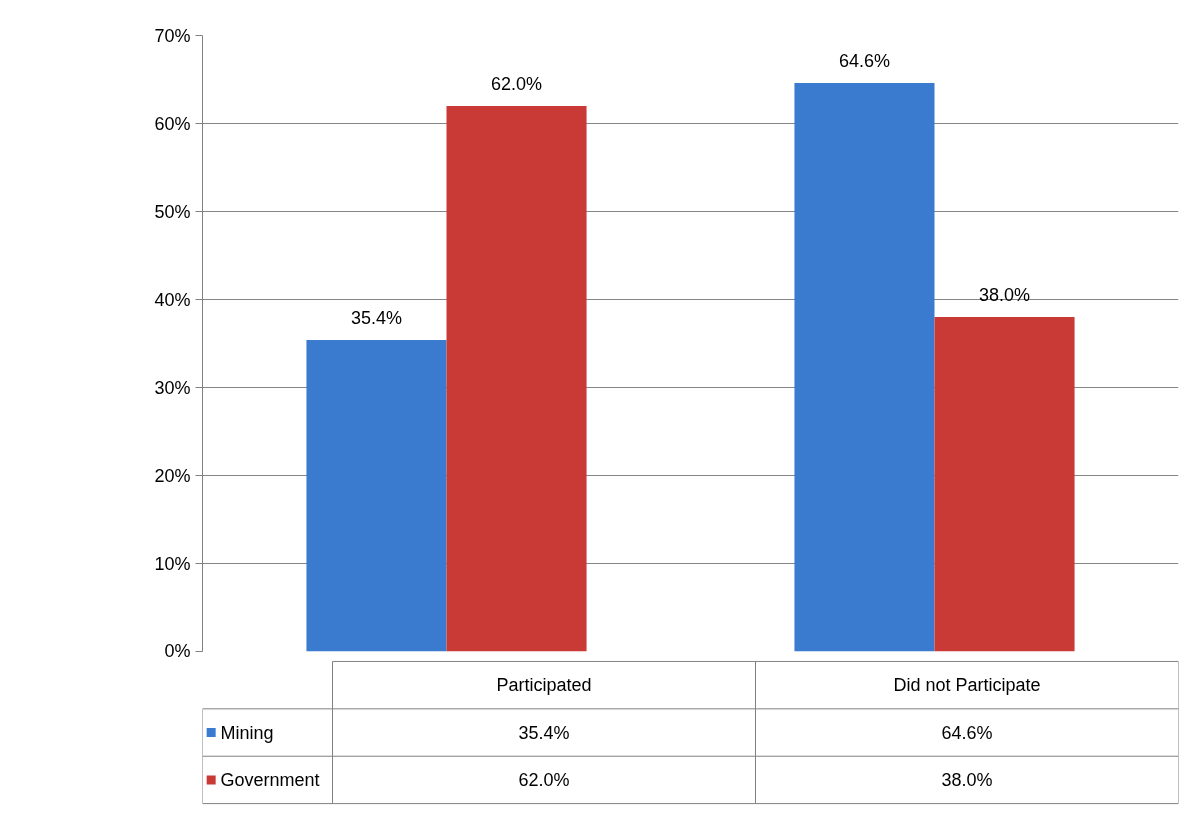  Describe the element at coordinates (172, 299) in the screenshot. I see `y-tick-label: 40%` at that location.